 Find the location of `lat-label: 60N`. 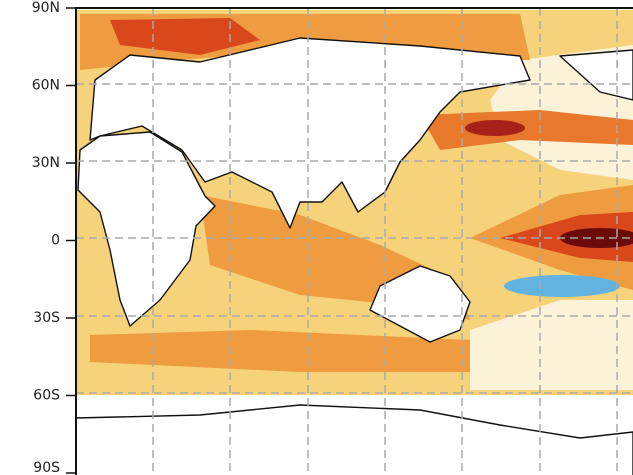

lat-label: 60N is located at coordinates (46, 86).